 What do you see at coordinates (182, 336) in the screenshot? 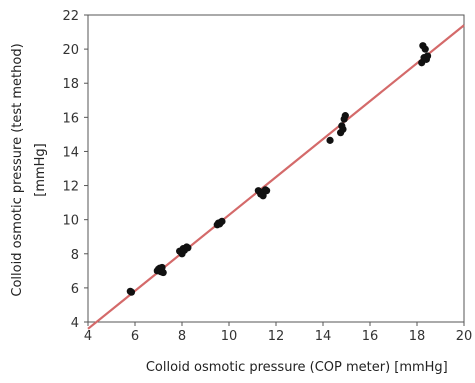
I see `x-tick-label: 8` at bounding box center [182, 336].